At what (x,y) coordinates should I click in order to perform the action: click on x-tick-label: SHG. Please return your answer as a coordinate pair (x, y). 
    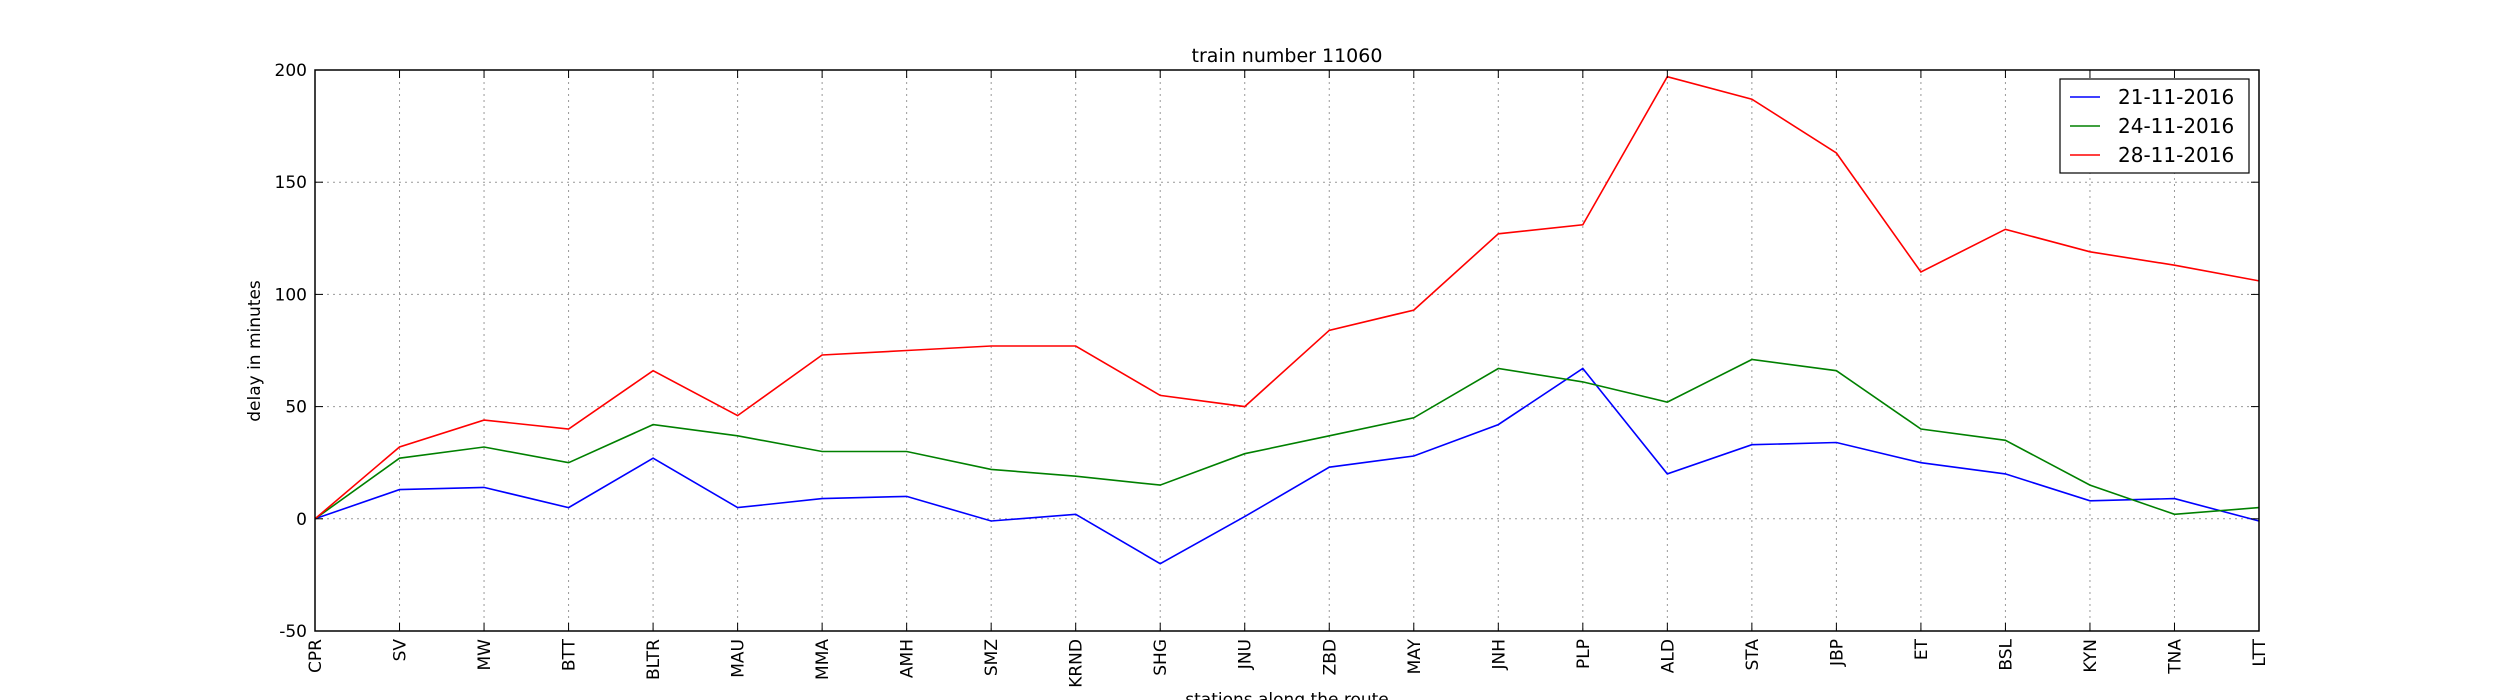
    Looking at the image, I should click on (1161, 657).